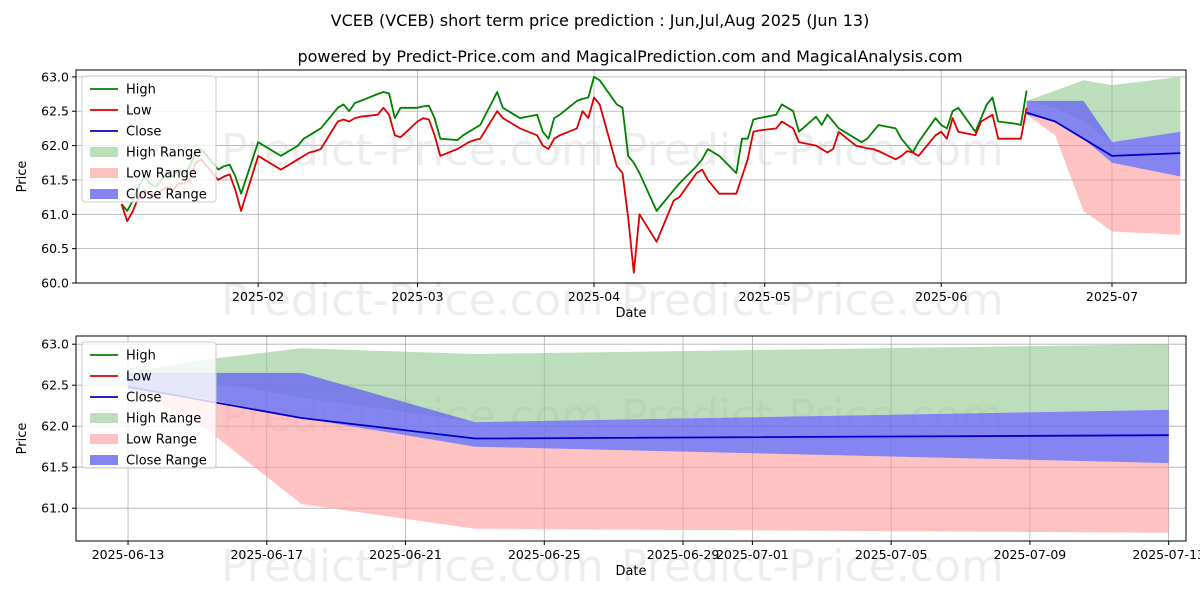 The height and width of the screenshot is (604, 1200). Describe the element at coordinates (1103, 109) in the screenshot. I see `high-range-band` at that location.